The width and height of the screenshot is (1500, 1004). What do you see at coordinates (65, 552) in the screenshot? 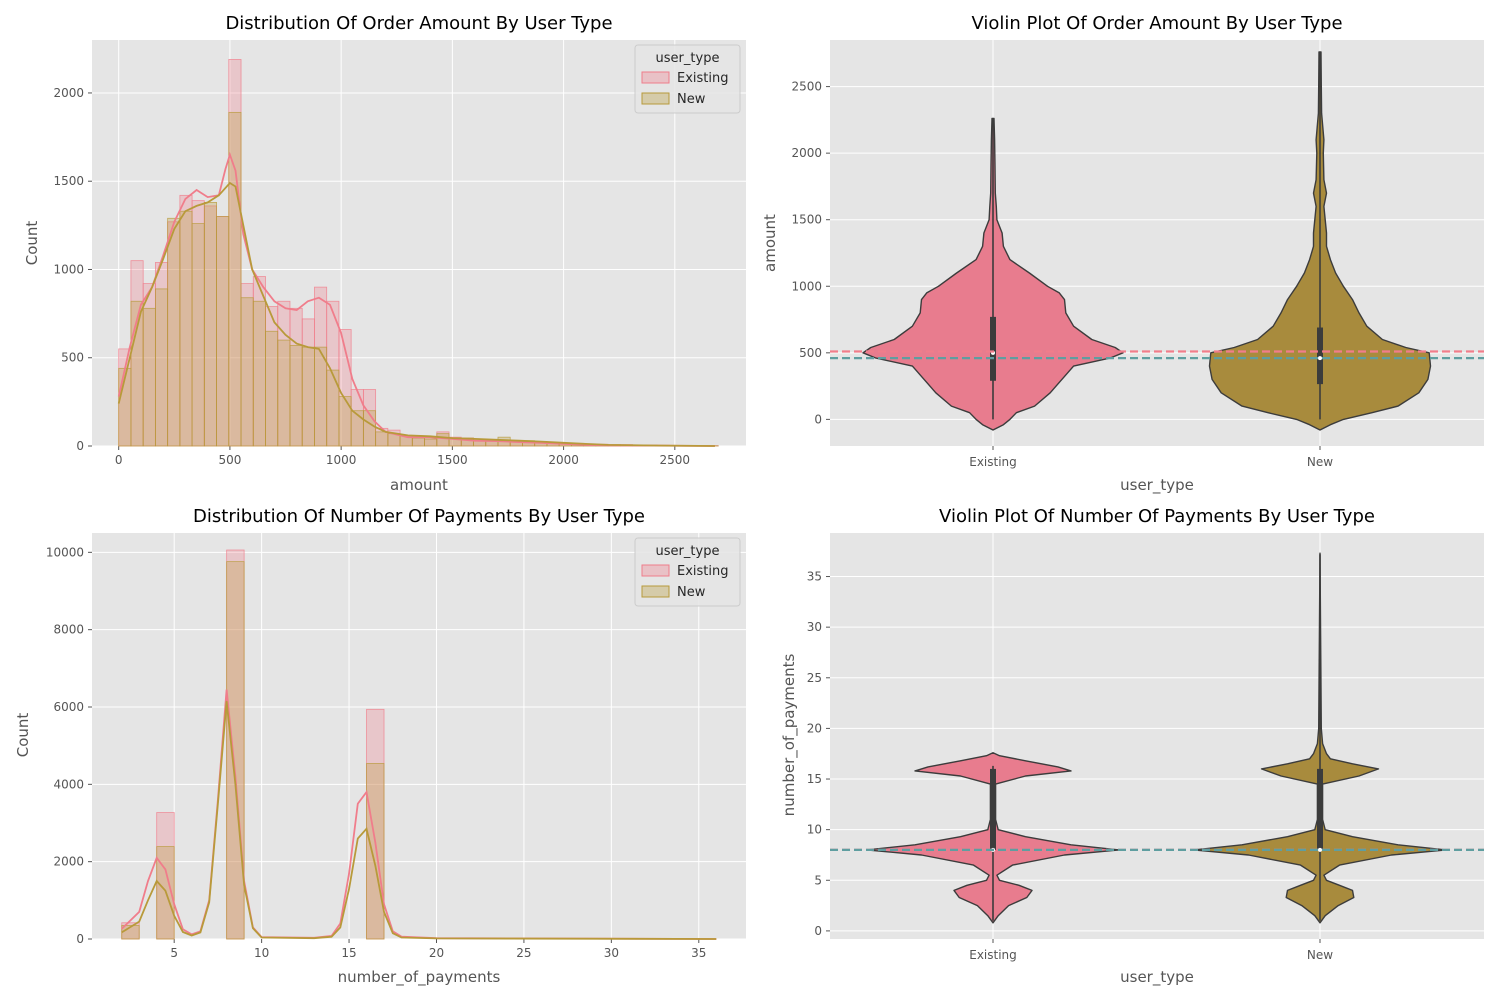
I see `y-tick-label: 10000` at bounding box center [65, 552].